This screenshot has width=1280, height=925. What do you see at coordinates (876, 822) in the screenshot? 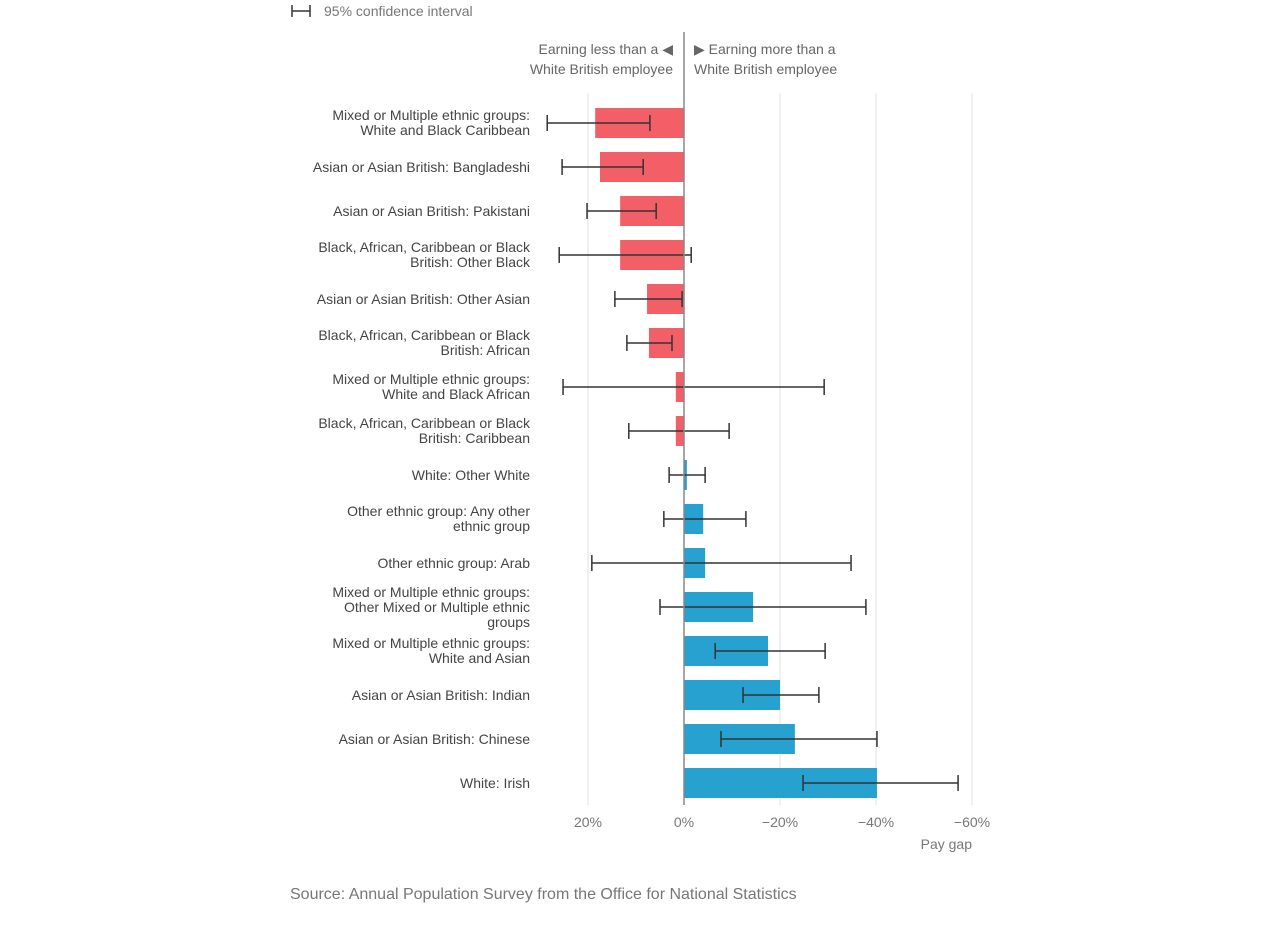
I see `x-tick-label: −40%` at bounding box center [876, 822].